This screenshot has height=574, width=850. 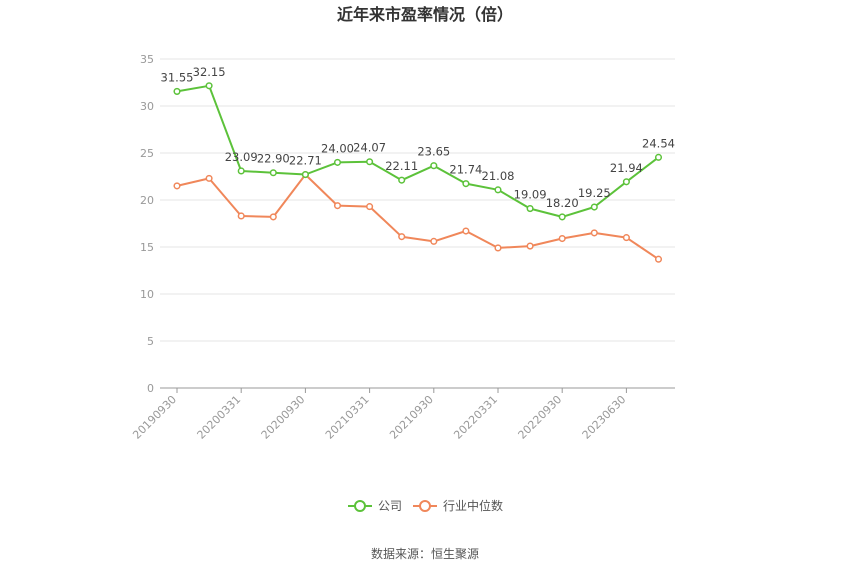 I want to click on legend-industry-label: 行业中位数, so click(x=473, y=505).